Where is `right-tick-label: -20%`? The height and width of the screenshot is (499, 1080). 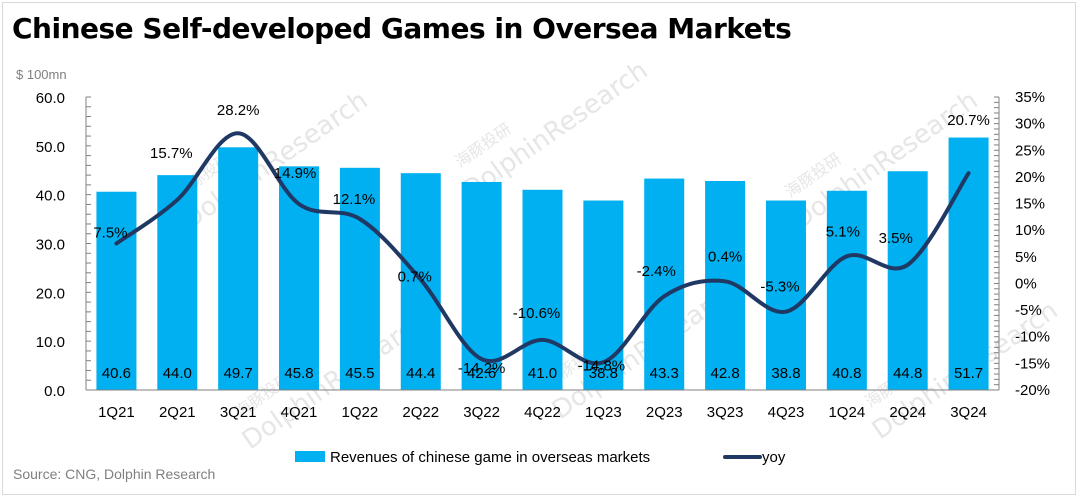 right-tick-label: -20% is located at coordinates (1032, 390).